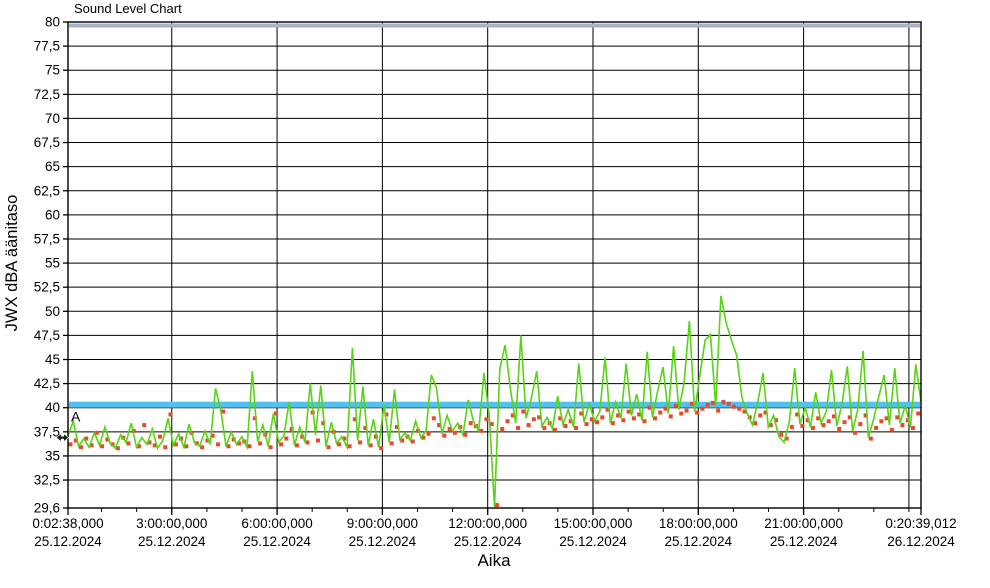 Image resolution: width=990 pixels, height=588 pixels. Describe the element at coordinates (803, 523) in the screenshot. I see `svg-text: 21:00:00,000` at that location.